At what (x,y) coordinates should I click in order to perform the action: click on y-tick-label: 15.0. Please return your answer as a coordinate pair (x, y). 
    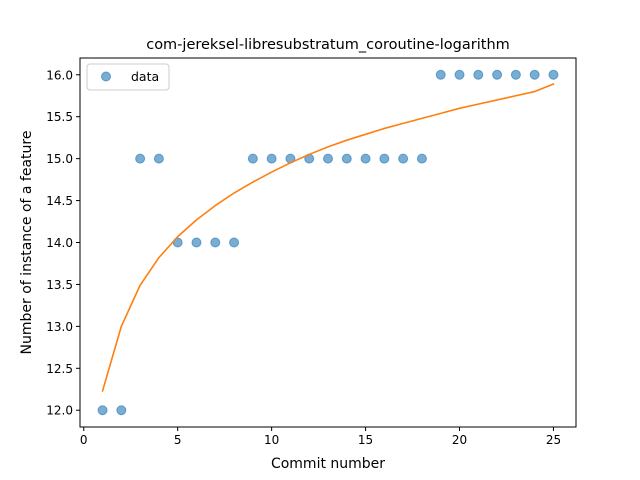
    Looking at the image, I should click on (59, 159).